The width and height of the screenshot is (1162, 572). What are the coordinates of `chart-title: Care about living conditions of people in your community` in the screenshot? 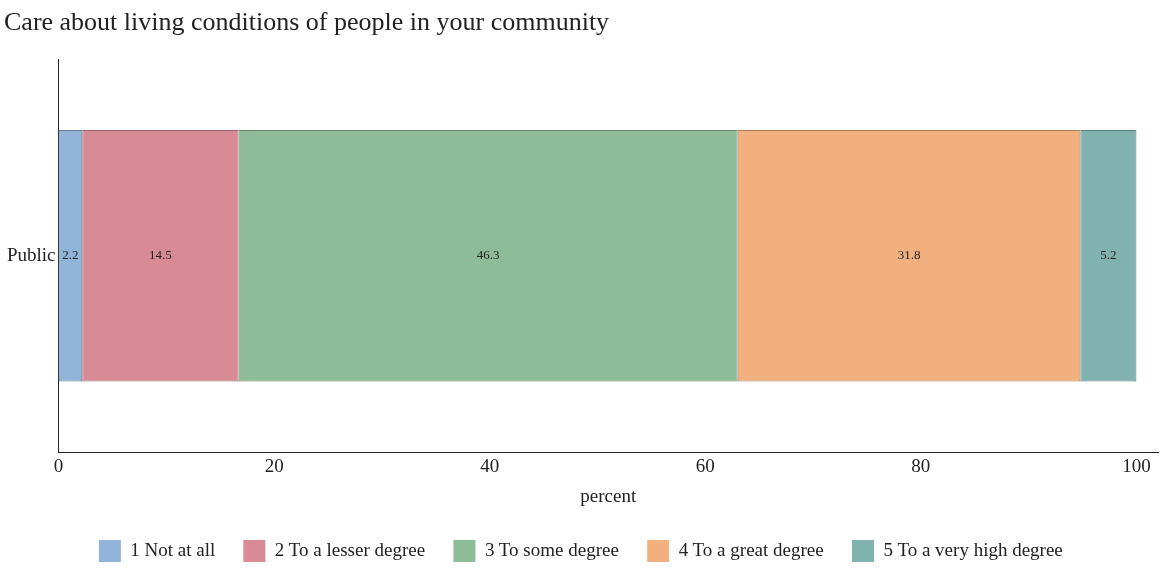 It's located at (307, 22).